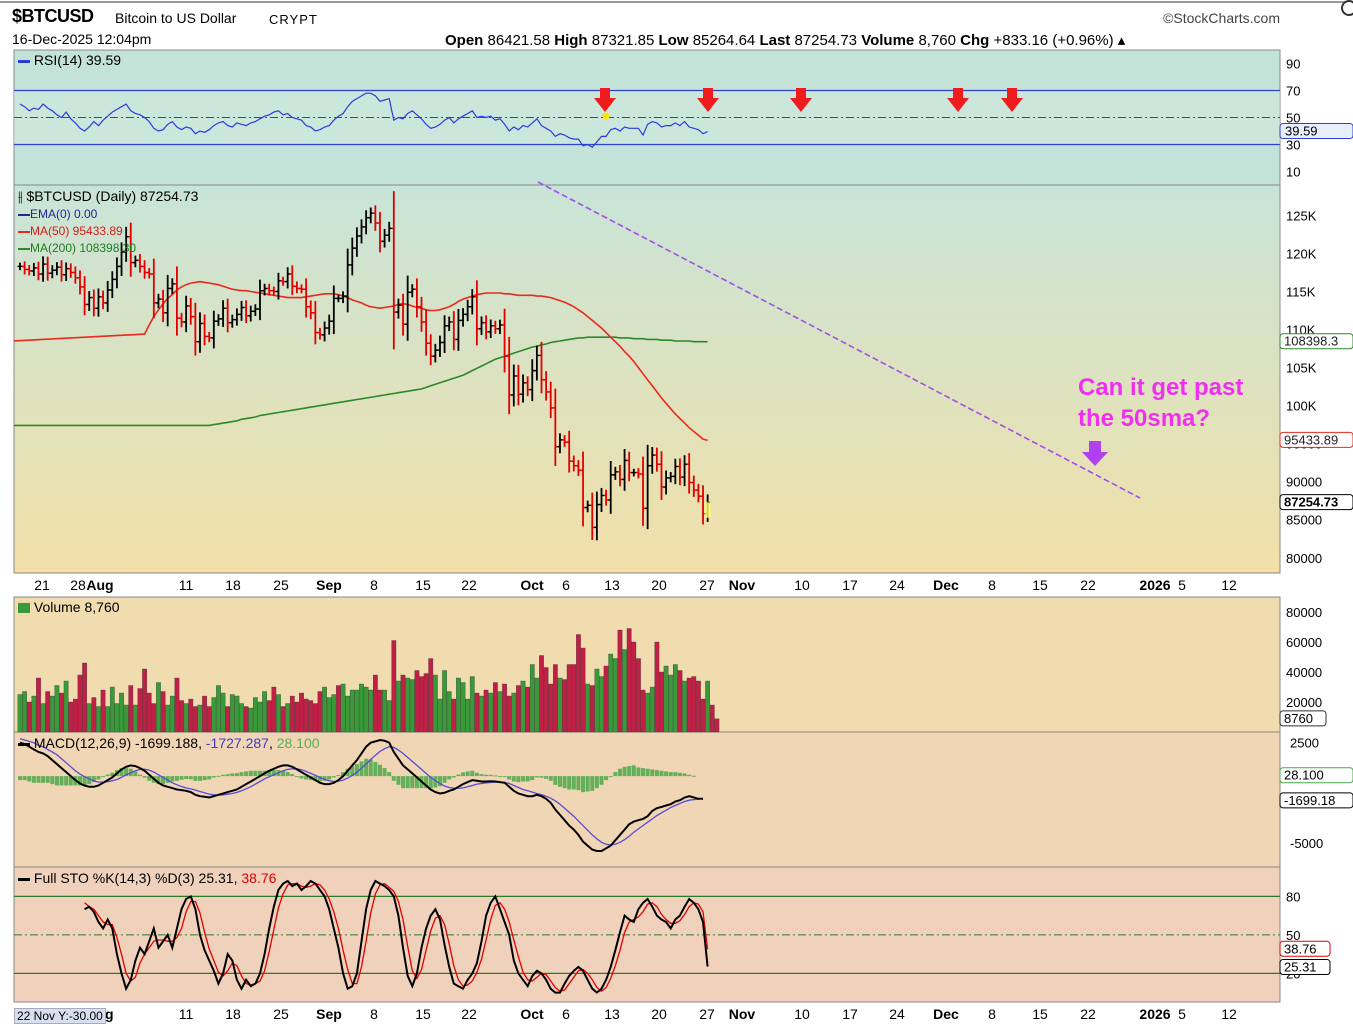  I want to click on price-tick: 100K, so click(1301, 406).